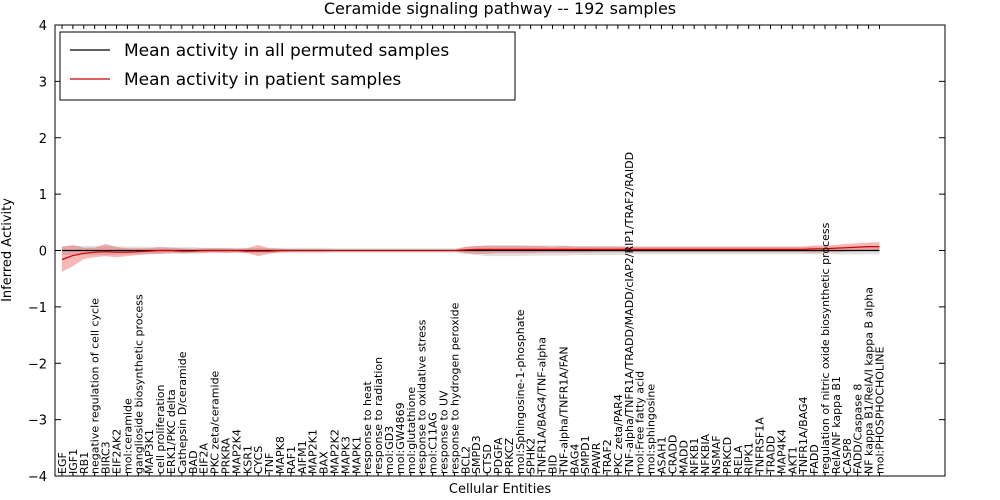  Describe the element at coordinates (705, 453) in the screenshot. I see `x-category-label: NFKBIA` at that location.